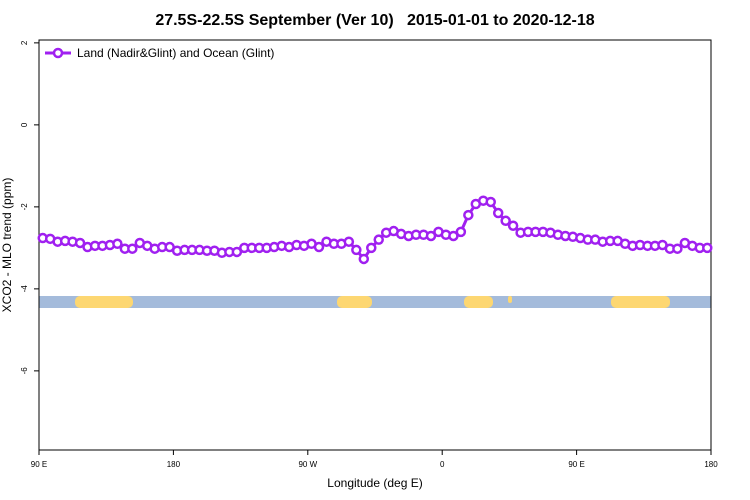 This screenshot has width=750, height=500. I want to click on legend-marker, so click(58, 53).